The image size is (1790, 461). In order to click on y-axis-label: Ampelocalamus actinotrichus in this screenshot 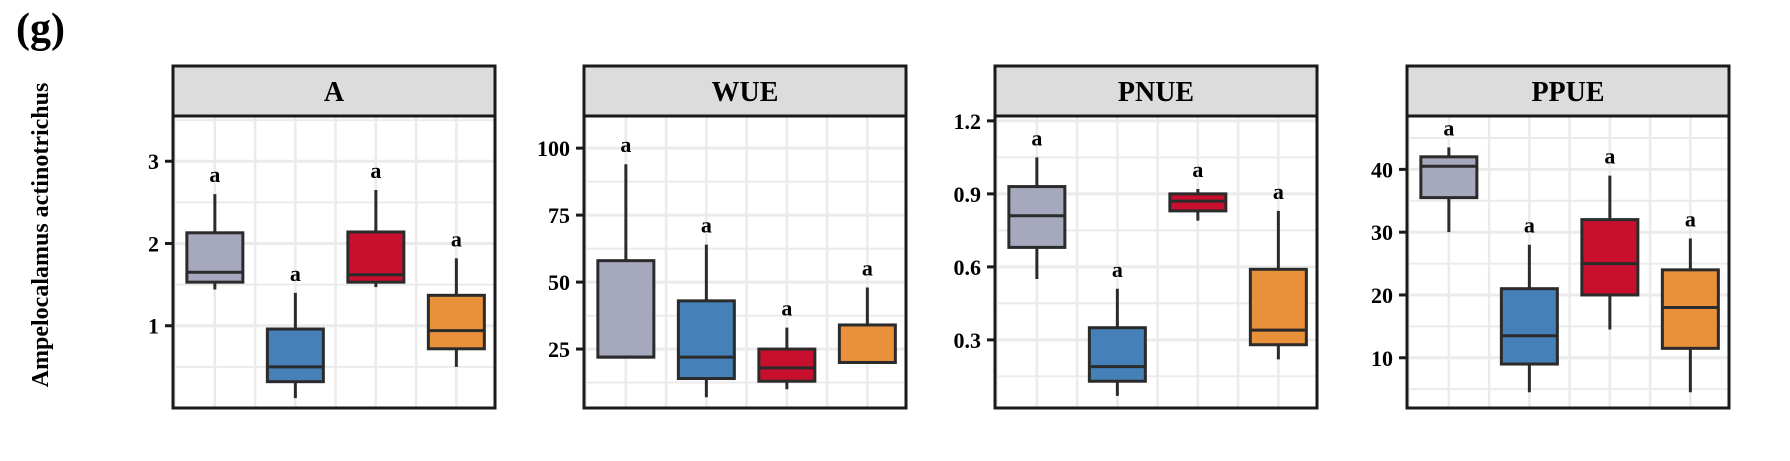, I will do `click(41, 235)`.